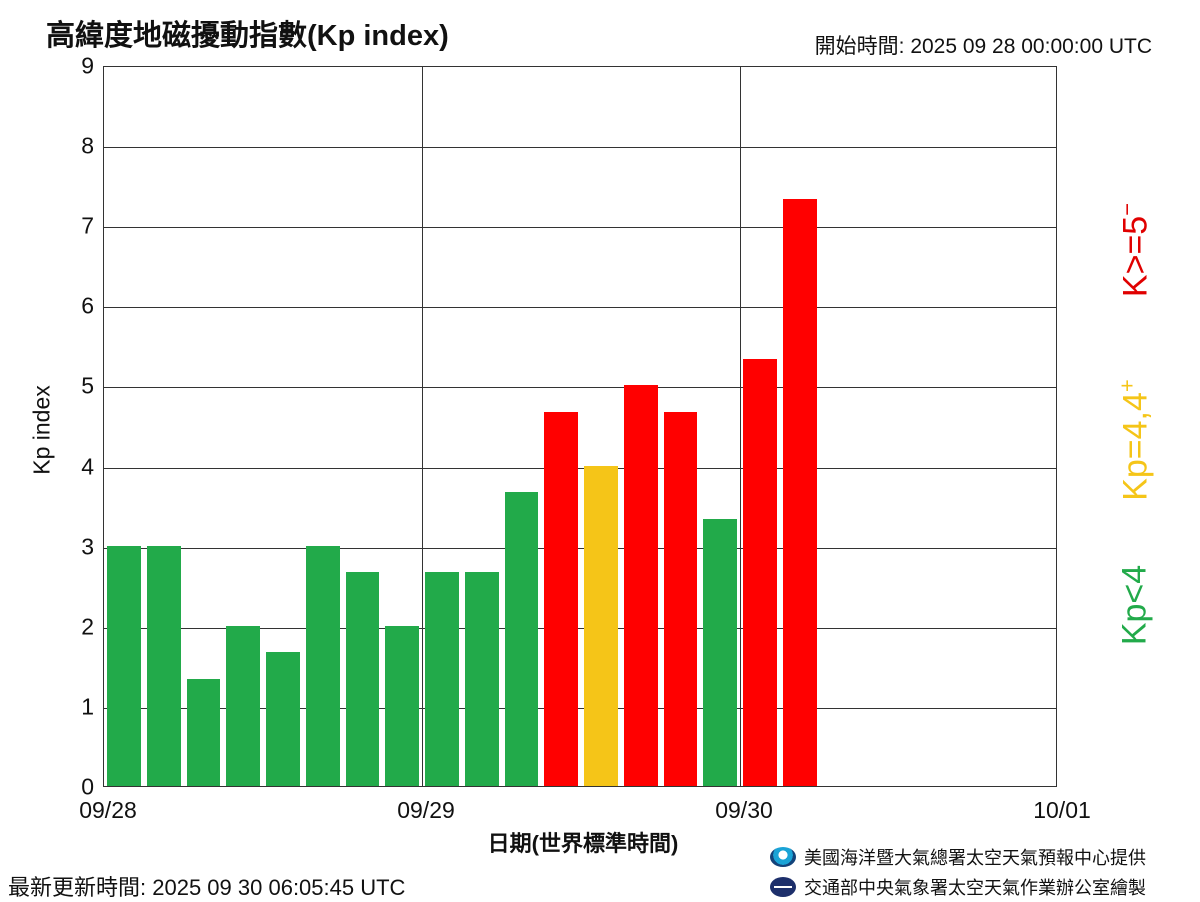  What do you see at coordinates (744, 810) in the screenshot?
I see `x-tick-label: 09/30` at bounding box center [744, 810].